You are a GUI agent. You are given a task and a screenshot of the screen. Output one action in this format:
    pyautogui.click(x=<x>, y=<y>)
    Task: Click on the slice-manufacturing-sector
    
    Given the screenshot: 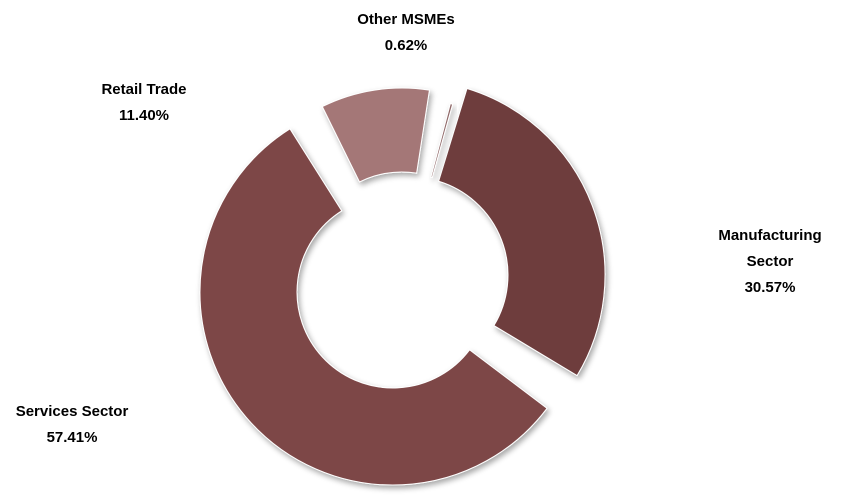 What is the action you would take?
    pyautogui.click(x=522, y=232)
    